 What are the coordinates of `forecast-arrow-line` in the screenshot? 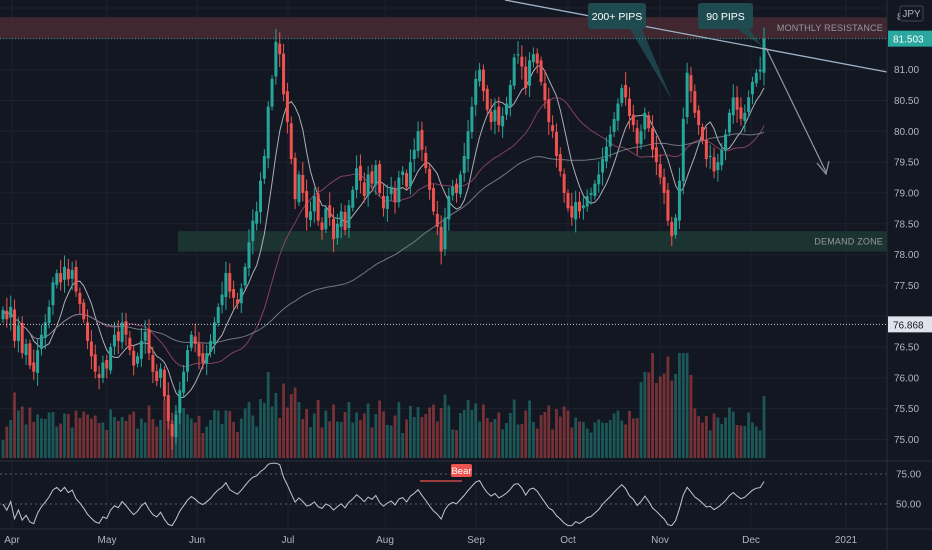 It's located at (796, 110).